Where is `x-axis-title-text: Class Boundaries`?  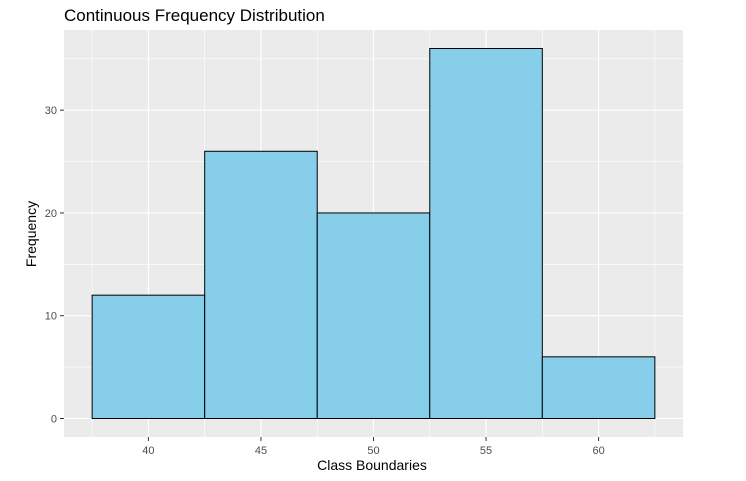 x-axis-title-text: Class Boundaries is located at coordinates (372, 465).